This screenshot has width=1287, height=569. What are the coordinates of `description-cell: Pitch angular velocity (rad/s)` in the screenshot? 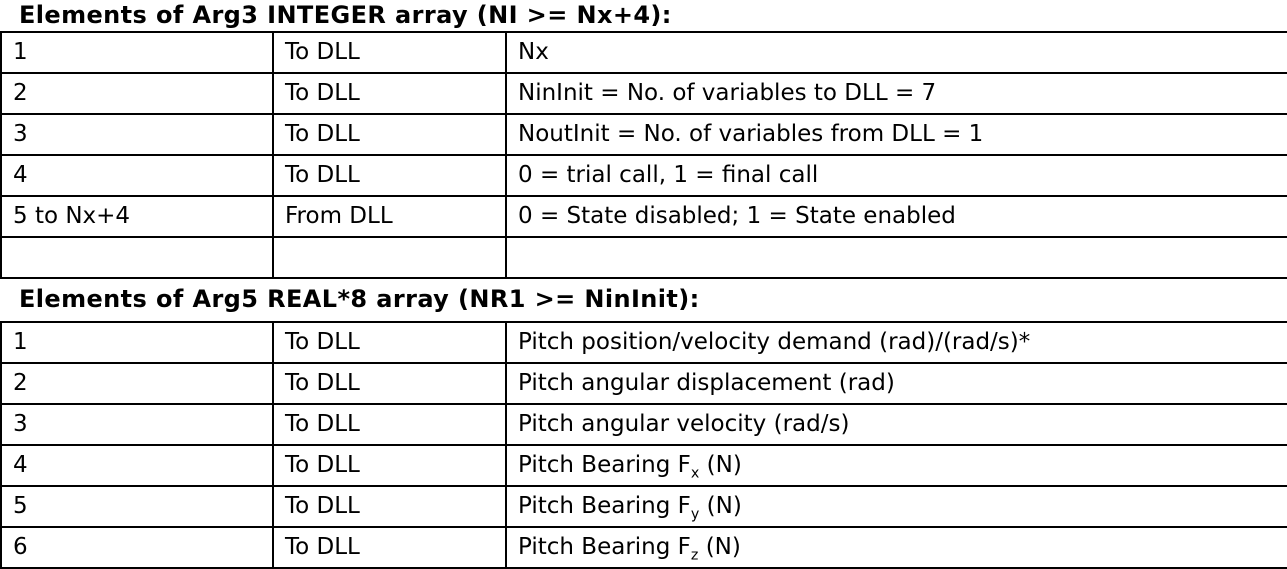 It's located at (895, 424).